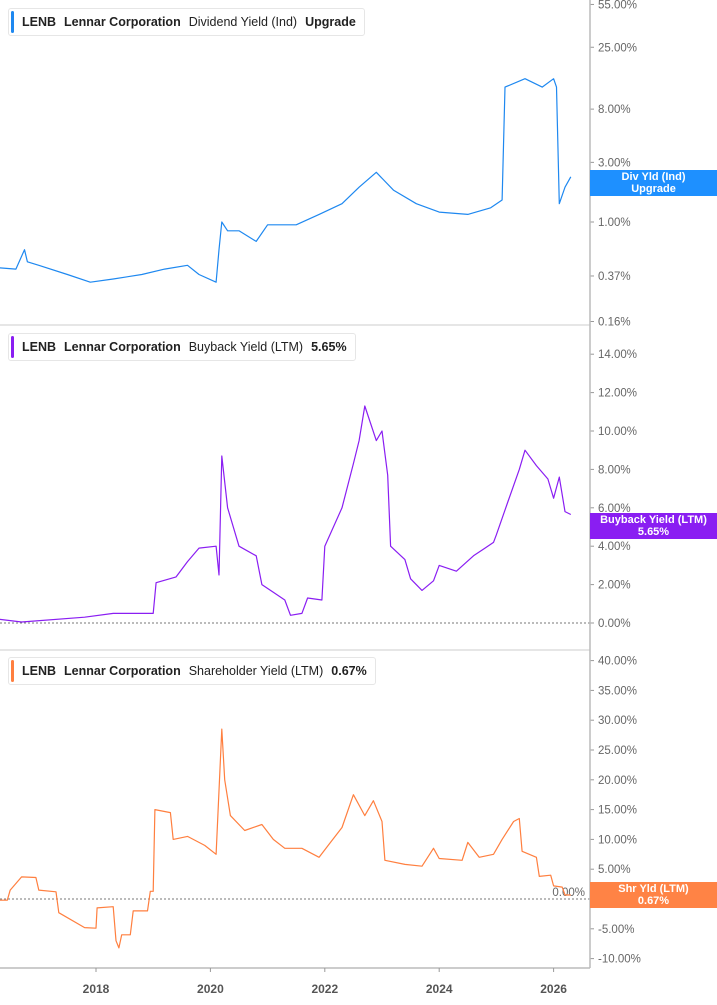 Image resolution: width=717 pixels, height=1005 pixels. I want to click on y-tick-label: 35.00%, so click(617, 691).